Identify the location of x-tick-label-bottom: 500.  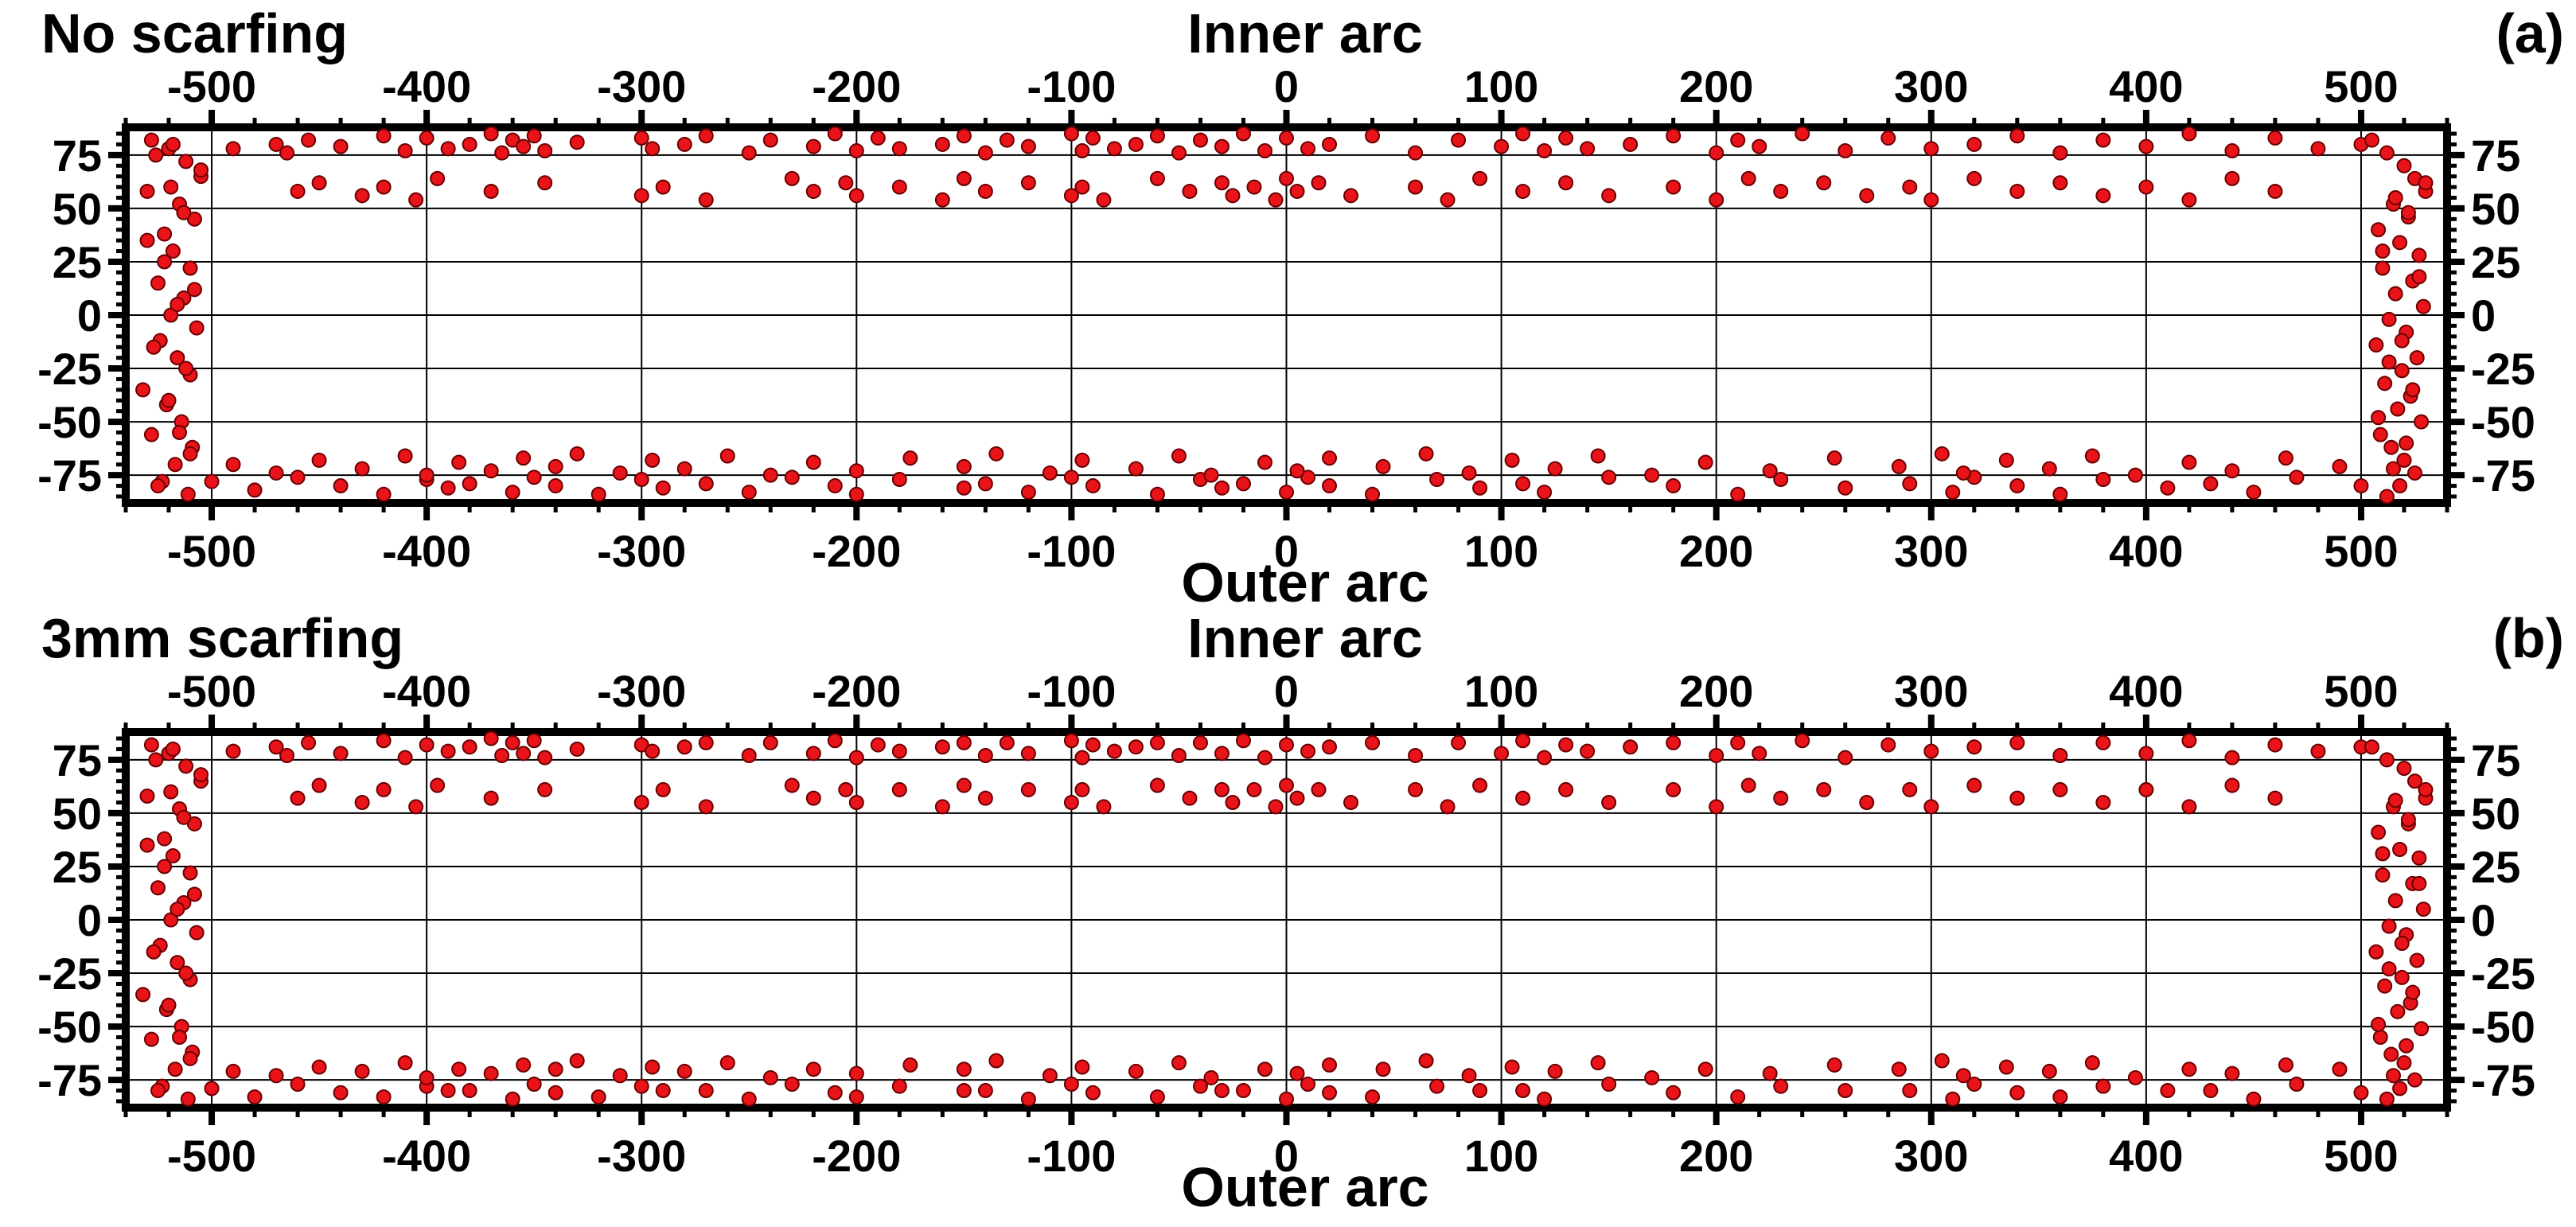
(2361, 1156).